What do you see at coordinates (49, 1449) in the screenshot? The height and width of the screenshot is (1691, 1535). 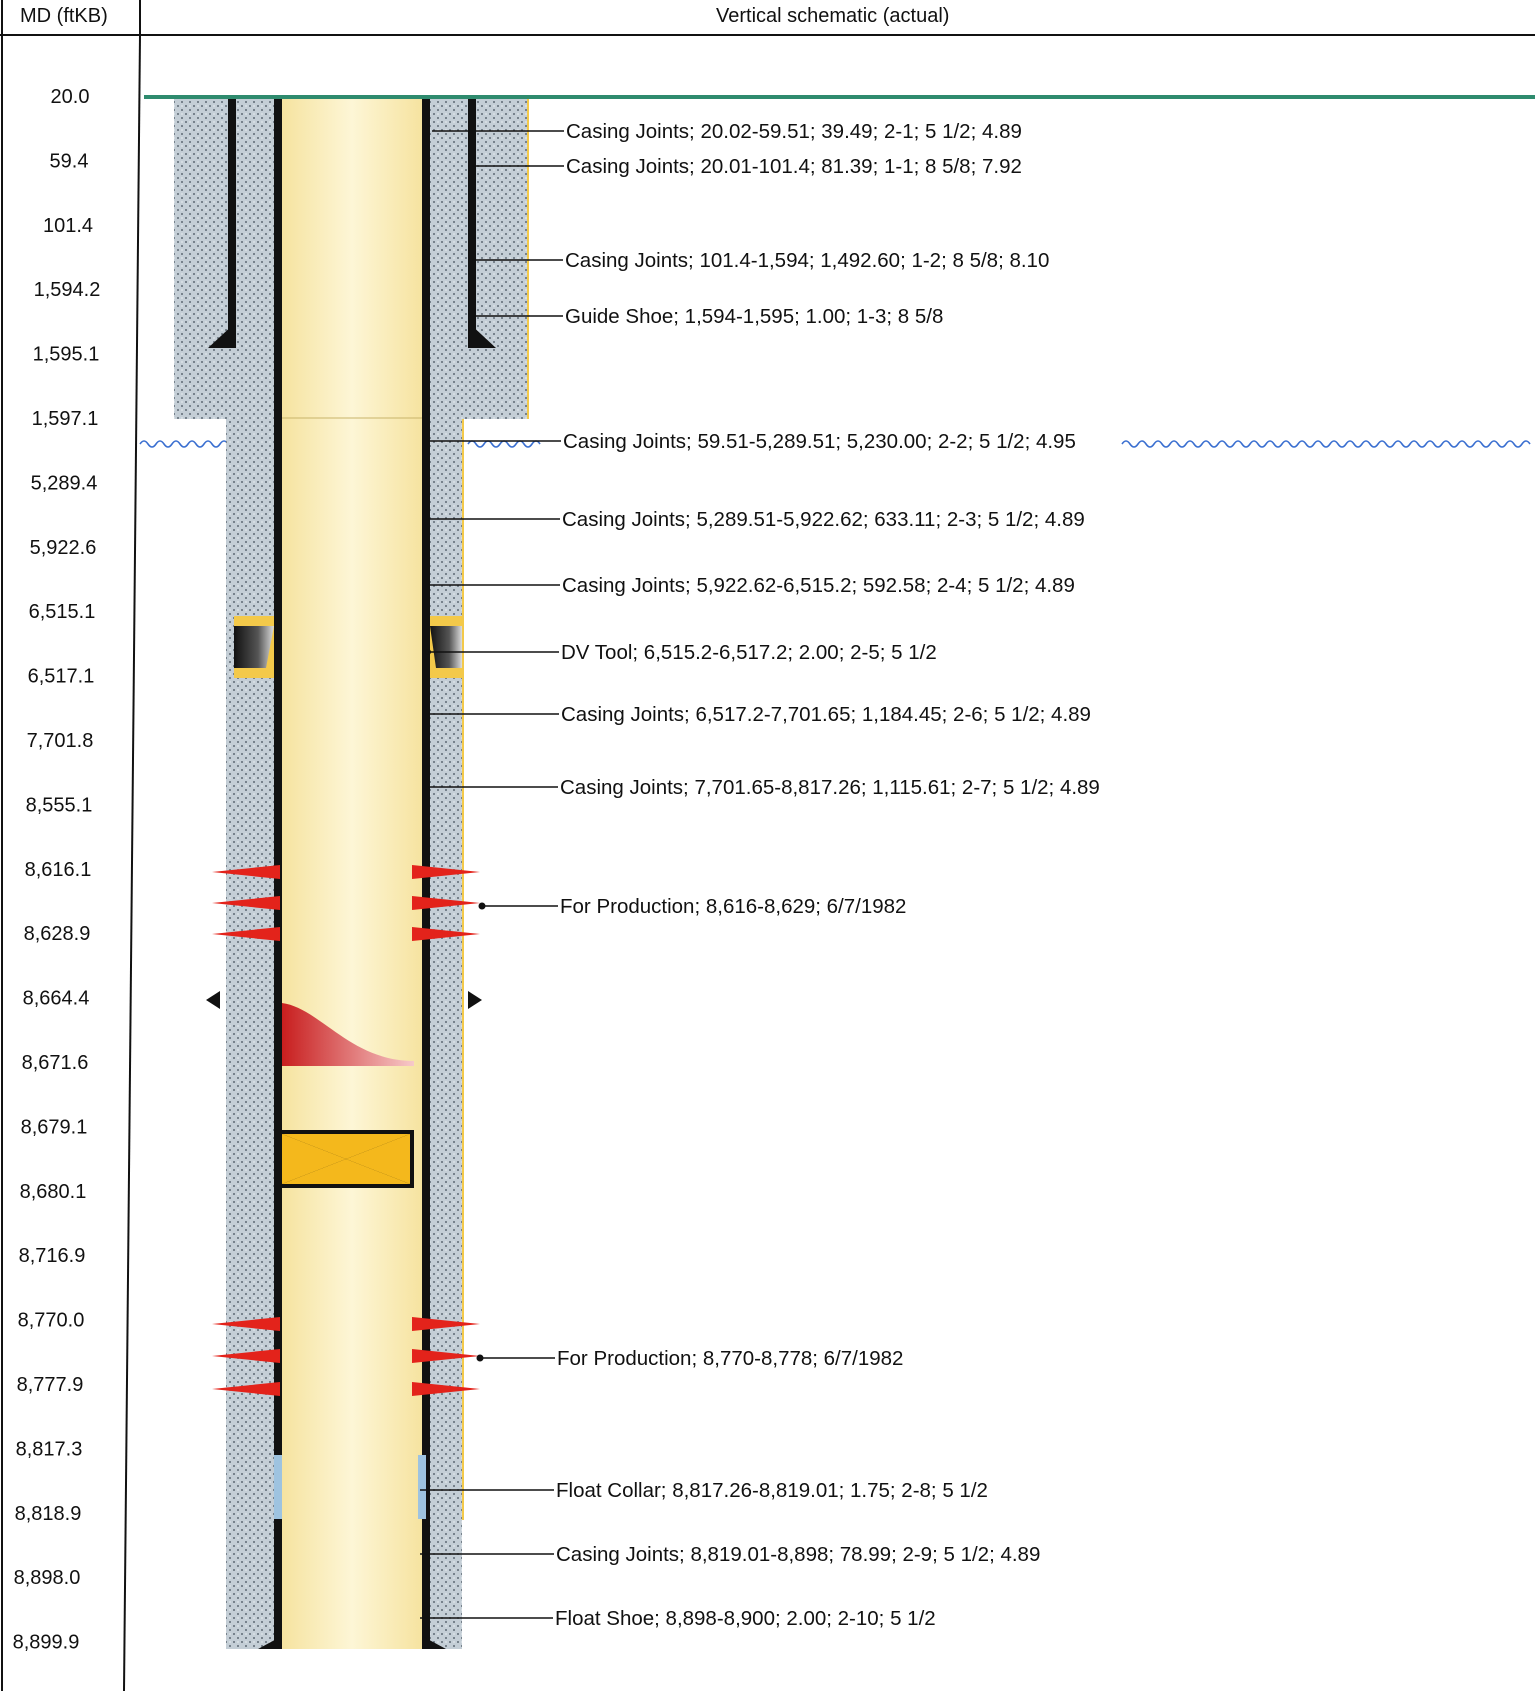 I see `depth-label: 8,817.3` at bounding box center [49, 1449].